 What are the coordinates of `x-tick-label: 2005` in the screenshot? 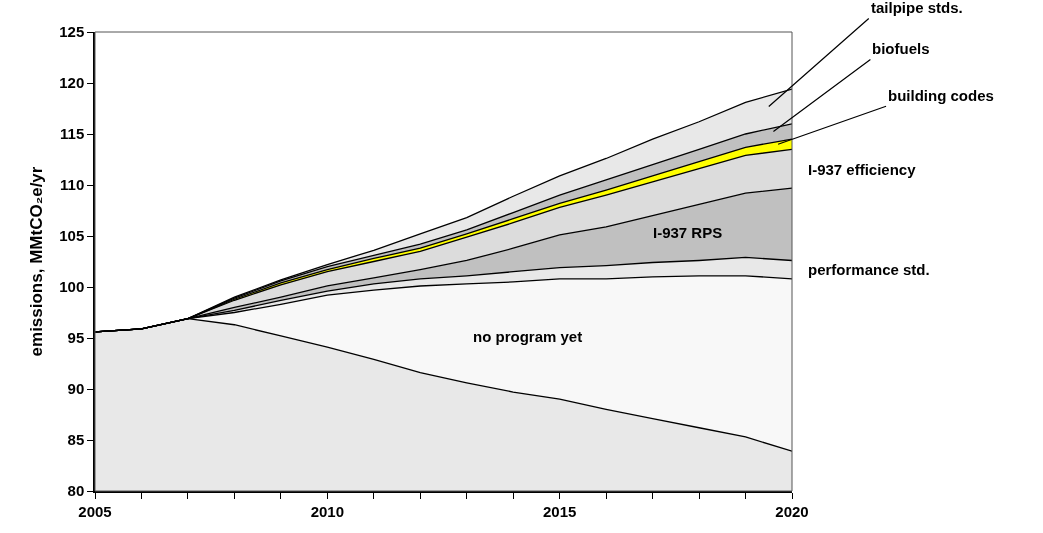 It's located at (95, 511).